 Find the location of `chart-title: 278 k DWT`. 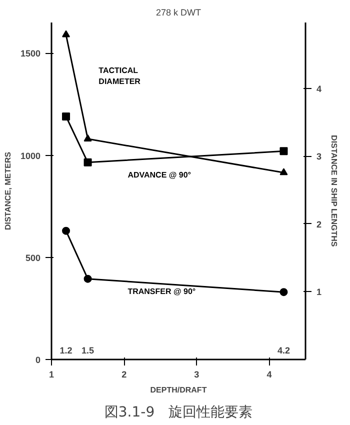

chart-title: 278 k DWT is located at coordinates (179, 13).